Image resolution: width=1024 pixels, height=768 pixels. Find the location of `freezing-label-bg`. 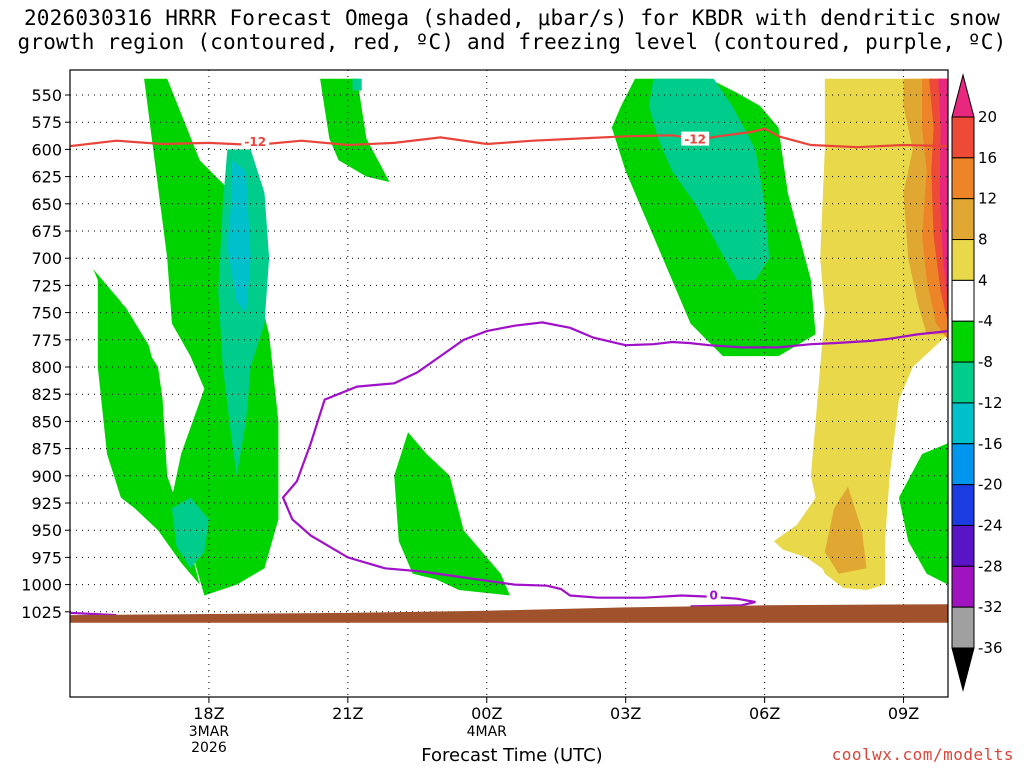

freezing-label-bg is located at coordinates (713, 594).